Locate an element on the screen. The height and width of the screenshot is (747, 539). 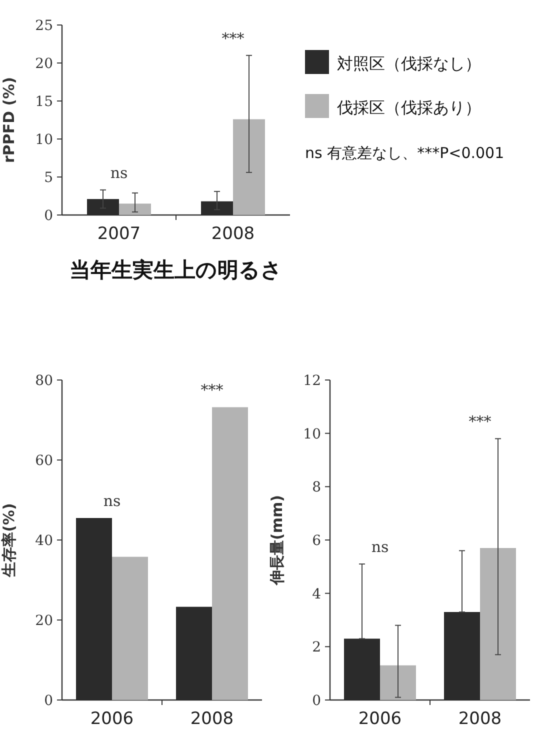
y-tick-label: 15 is located at coordinates (44, 102).